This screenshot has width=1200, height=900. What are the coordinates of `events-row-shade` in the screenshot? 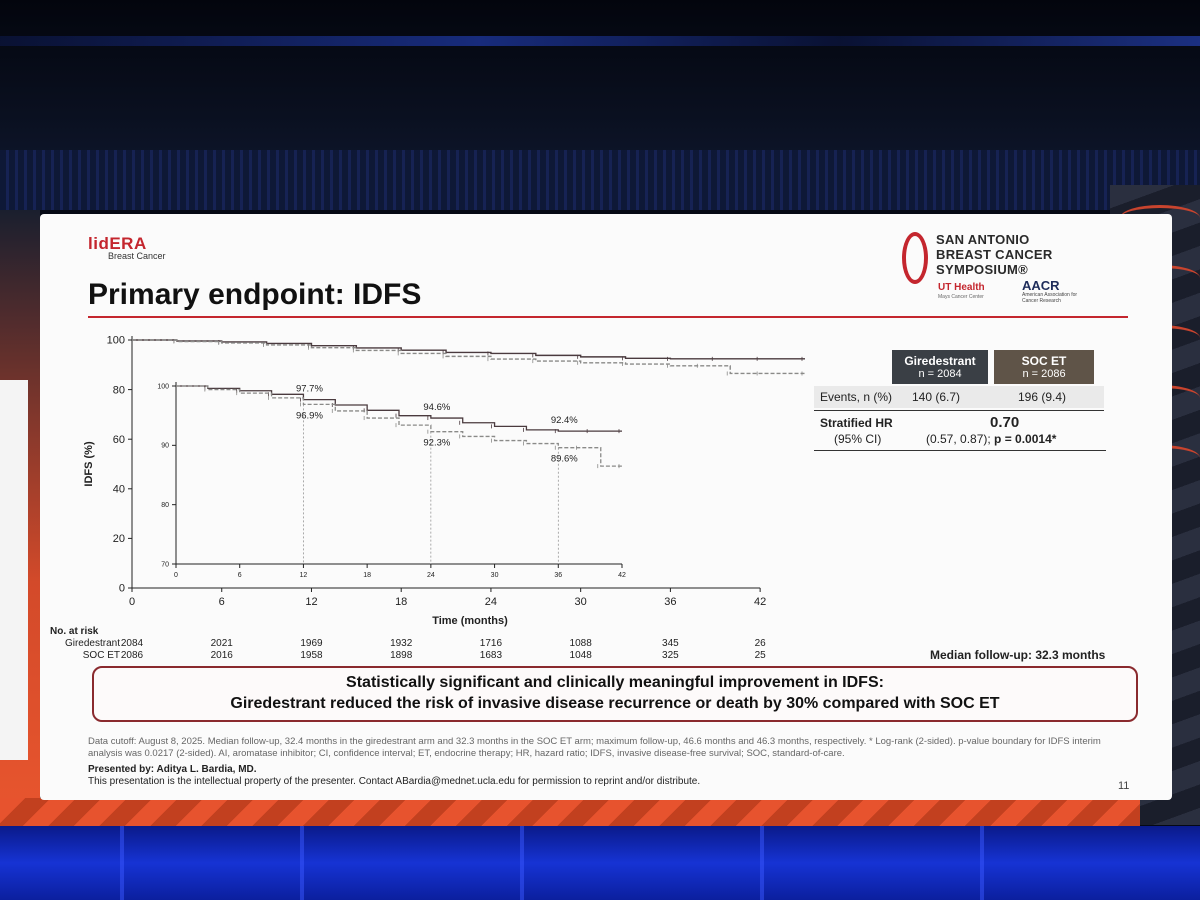 It's located at (959, 397).